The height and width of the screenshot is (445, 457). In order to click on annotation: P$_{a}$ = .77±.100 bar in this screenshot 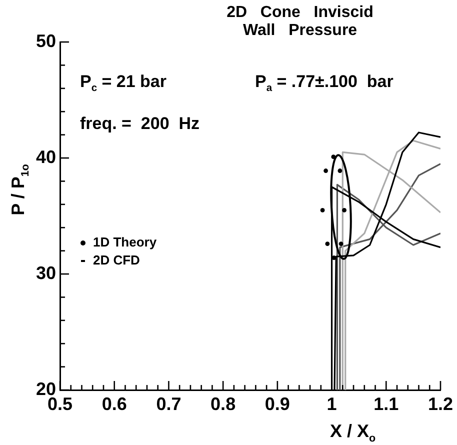, I will do `click(324, 83)`.